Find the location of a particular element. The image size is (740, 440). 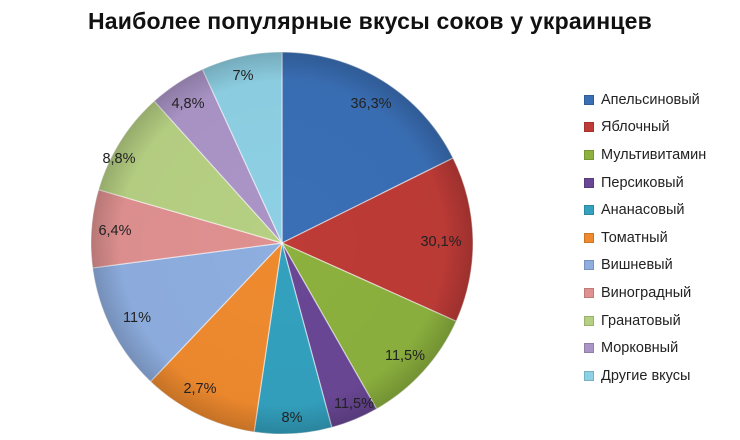

slice-value-label: 7% is located at coordinates (243, 76).